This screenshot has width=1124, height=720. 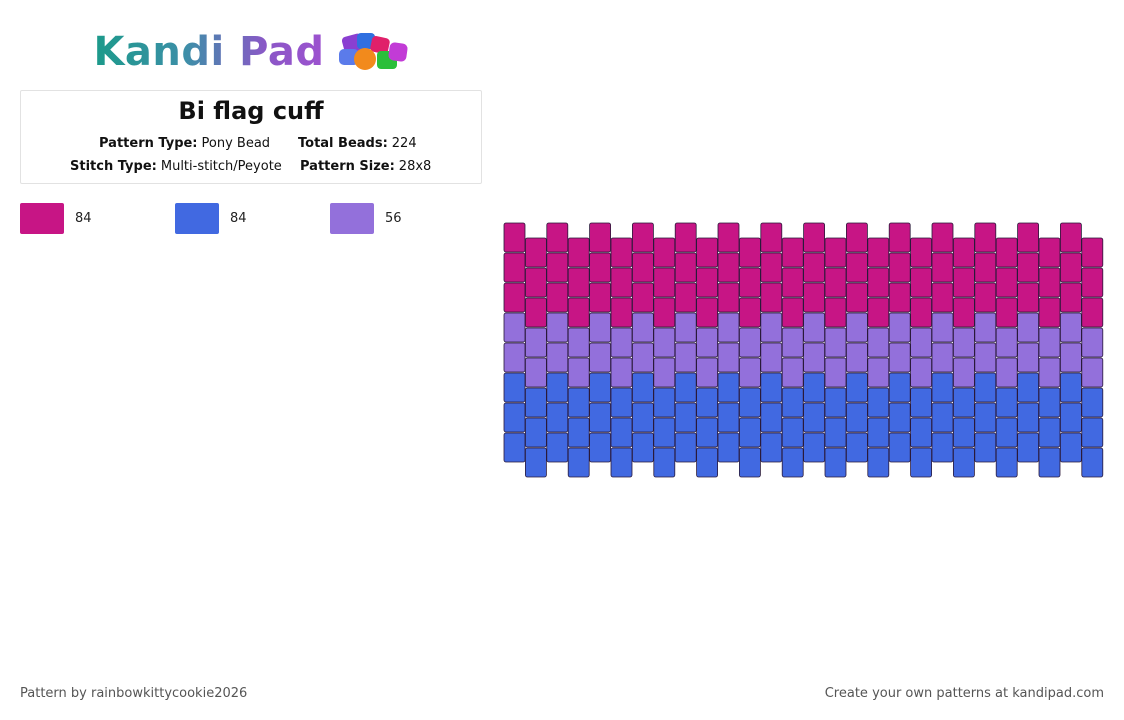 I want to click on color-swatch-purple, so click(x=352, y=218).